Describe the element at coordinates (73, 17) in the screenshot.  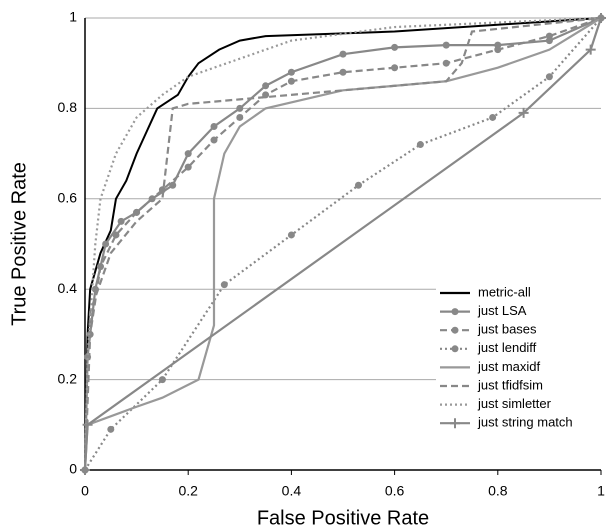
I see `y-tick-label: 1` at that location.